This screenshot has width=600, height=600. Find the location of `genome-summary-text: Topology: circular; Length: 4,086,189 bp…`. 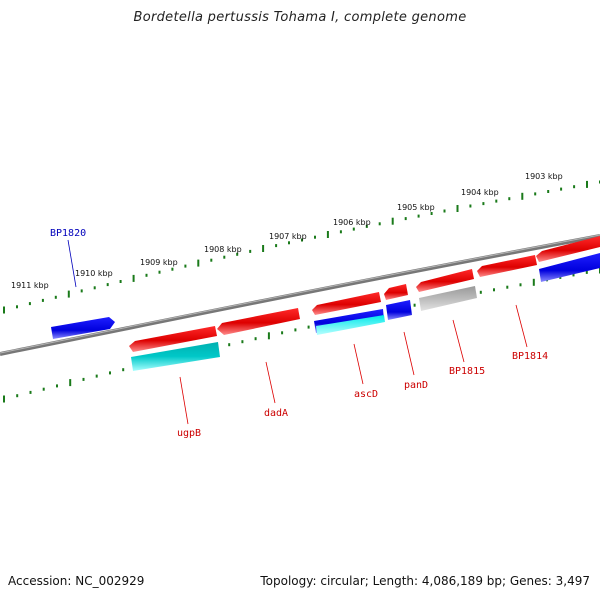

genome-summary-text: Topology: circular; Length: 4,086,189 bp… is located at coordinates (425, 581).